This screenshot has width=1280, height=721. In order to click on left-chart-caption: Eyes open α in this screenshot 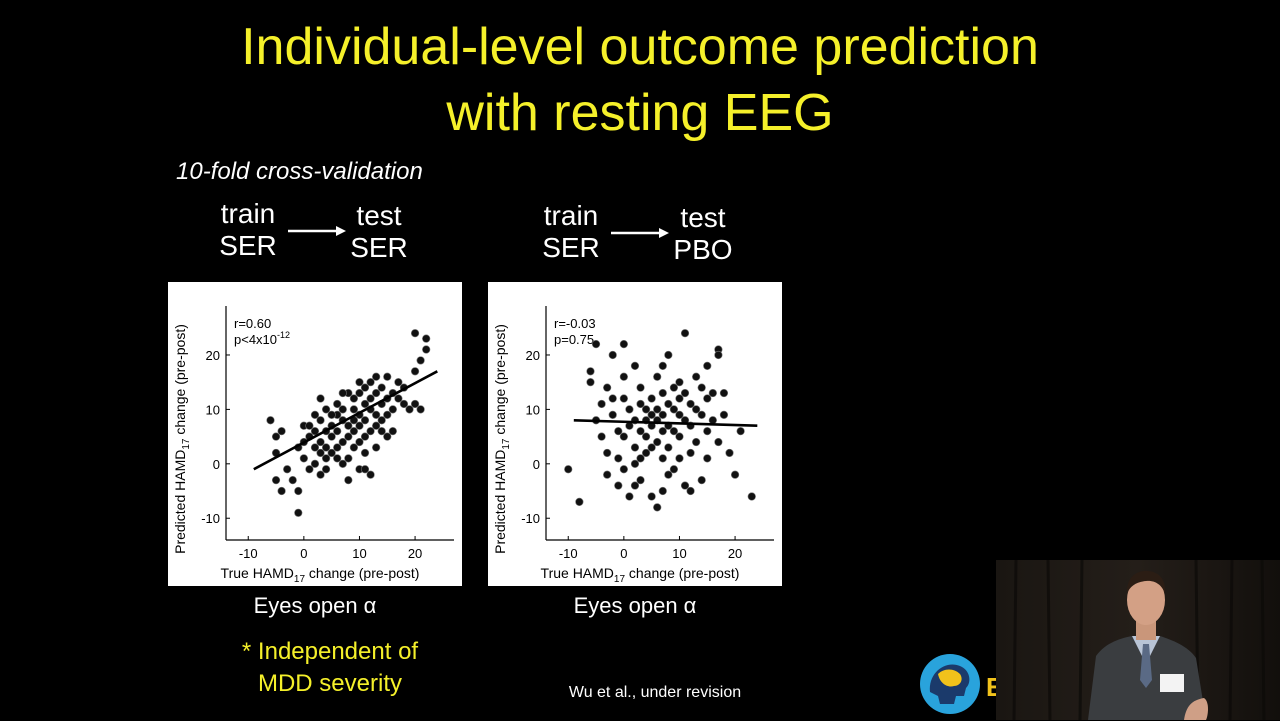, I will do `click(315, 605)`.